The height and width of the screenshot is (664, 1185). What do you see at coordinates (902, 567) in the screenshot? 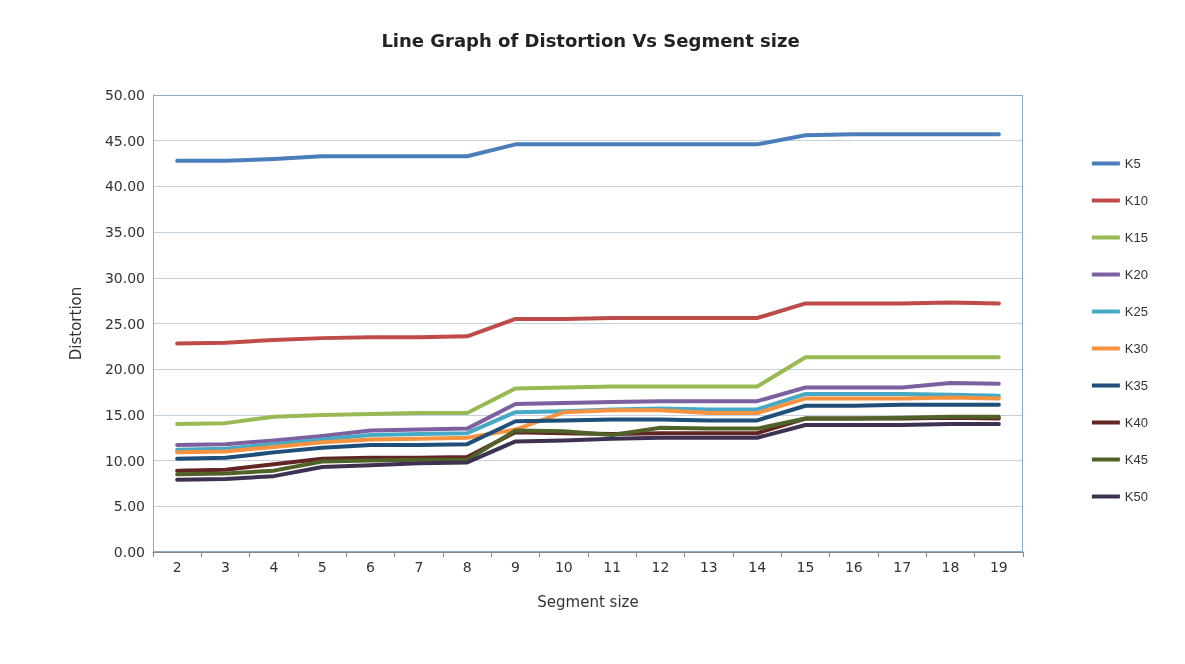
I see `x-tick-label: 17` at bounding box center [902, 567].